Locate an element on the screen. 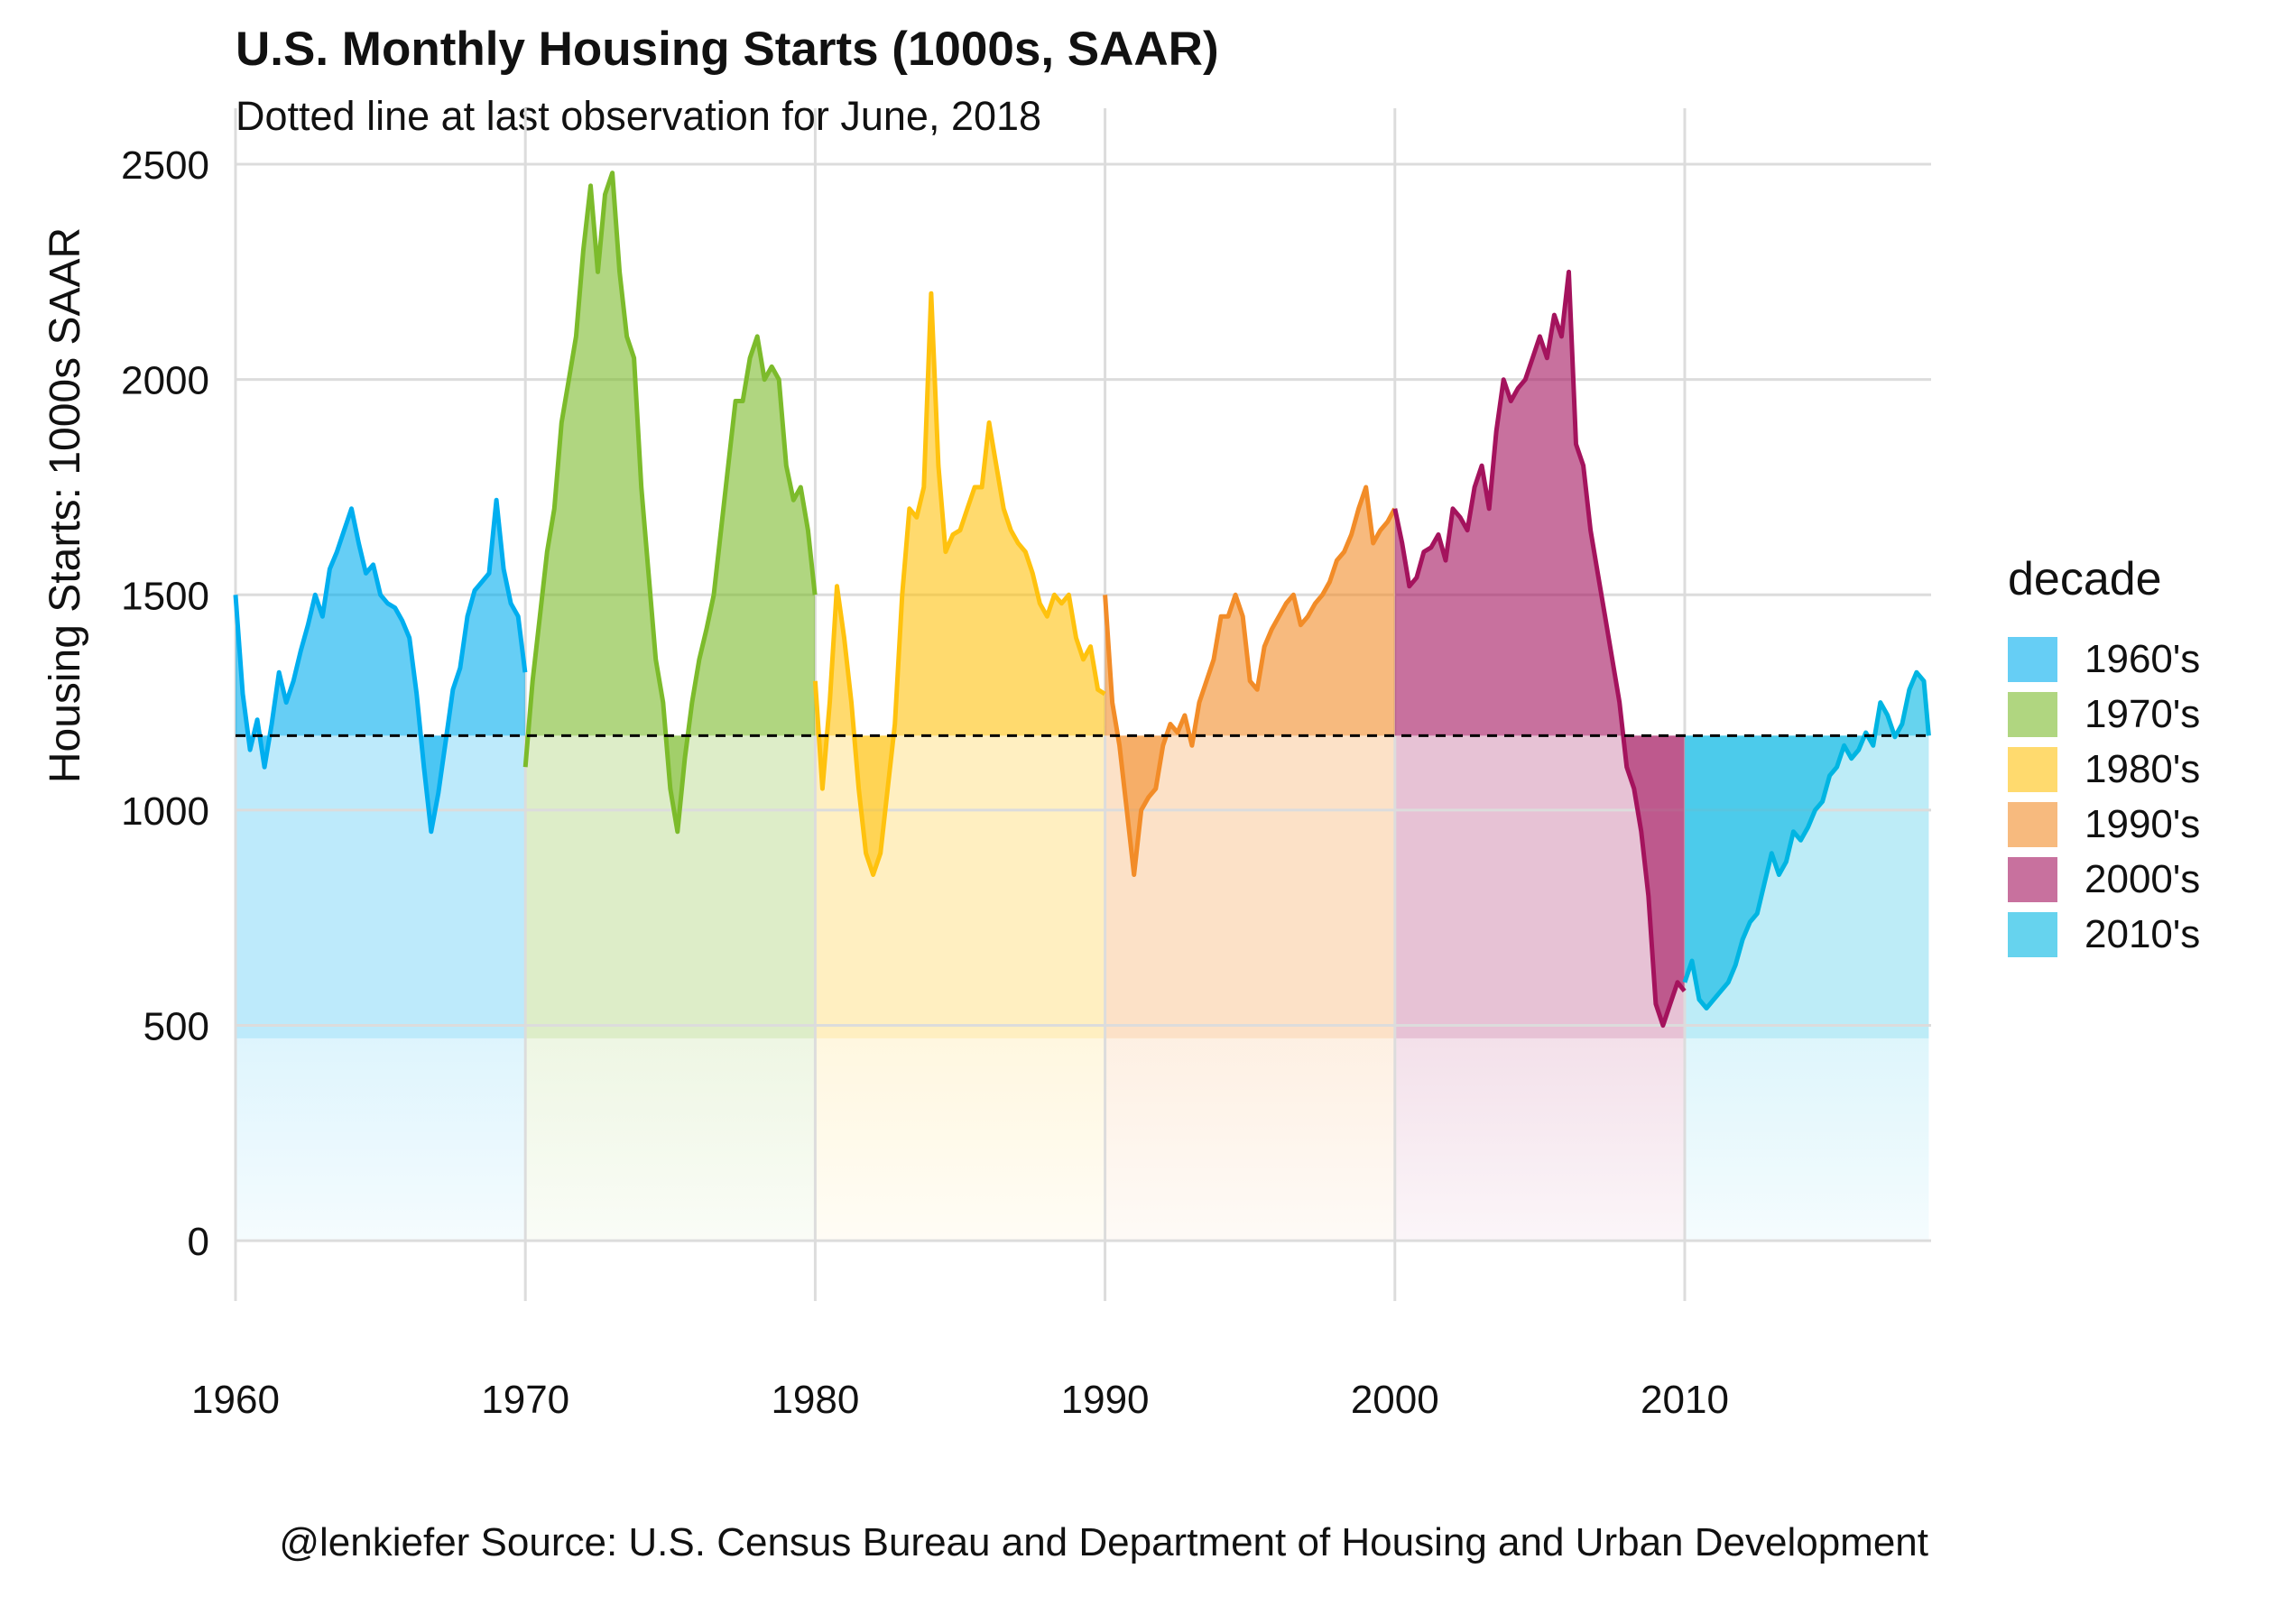 This screenshot has height=1624, width=2274. area-2000's is located at coordinates (1539, 649).